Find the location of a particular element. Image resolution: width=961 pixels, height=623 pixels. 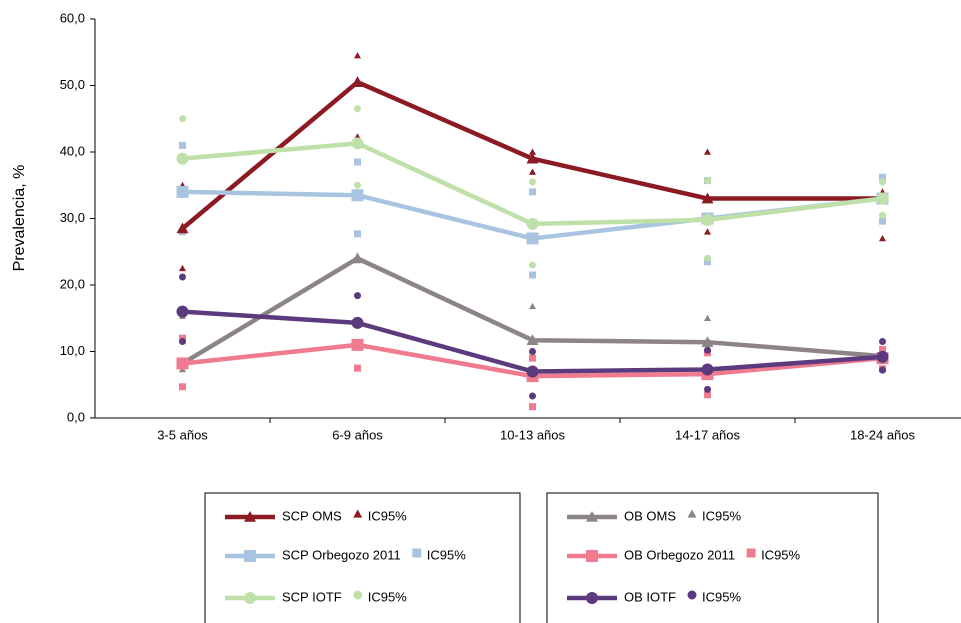

legend-label: OB IOTF is located at coordinates (650, 596).